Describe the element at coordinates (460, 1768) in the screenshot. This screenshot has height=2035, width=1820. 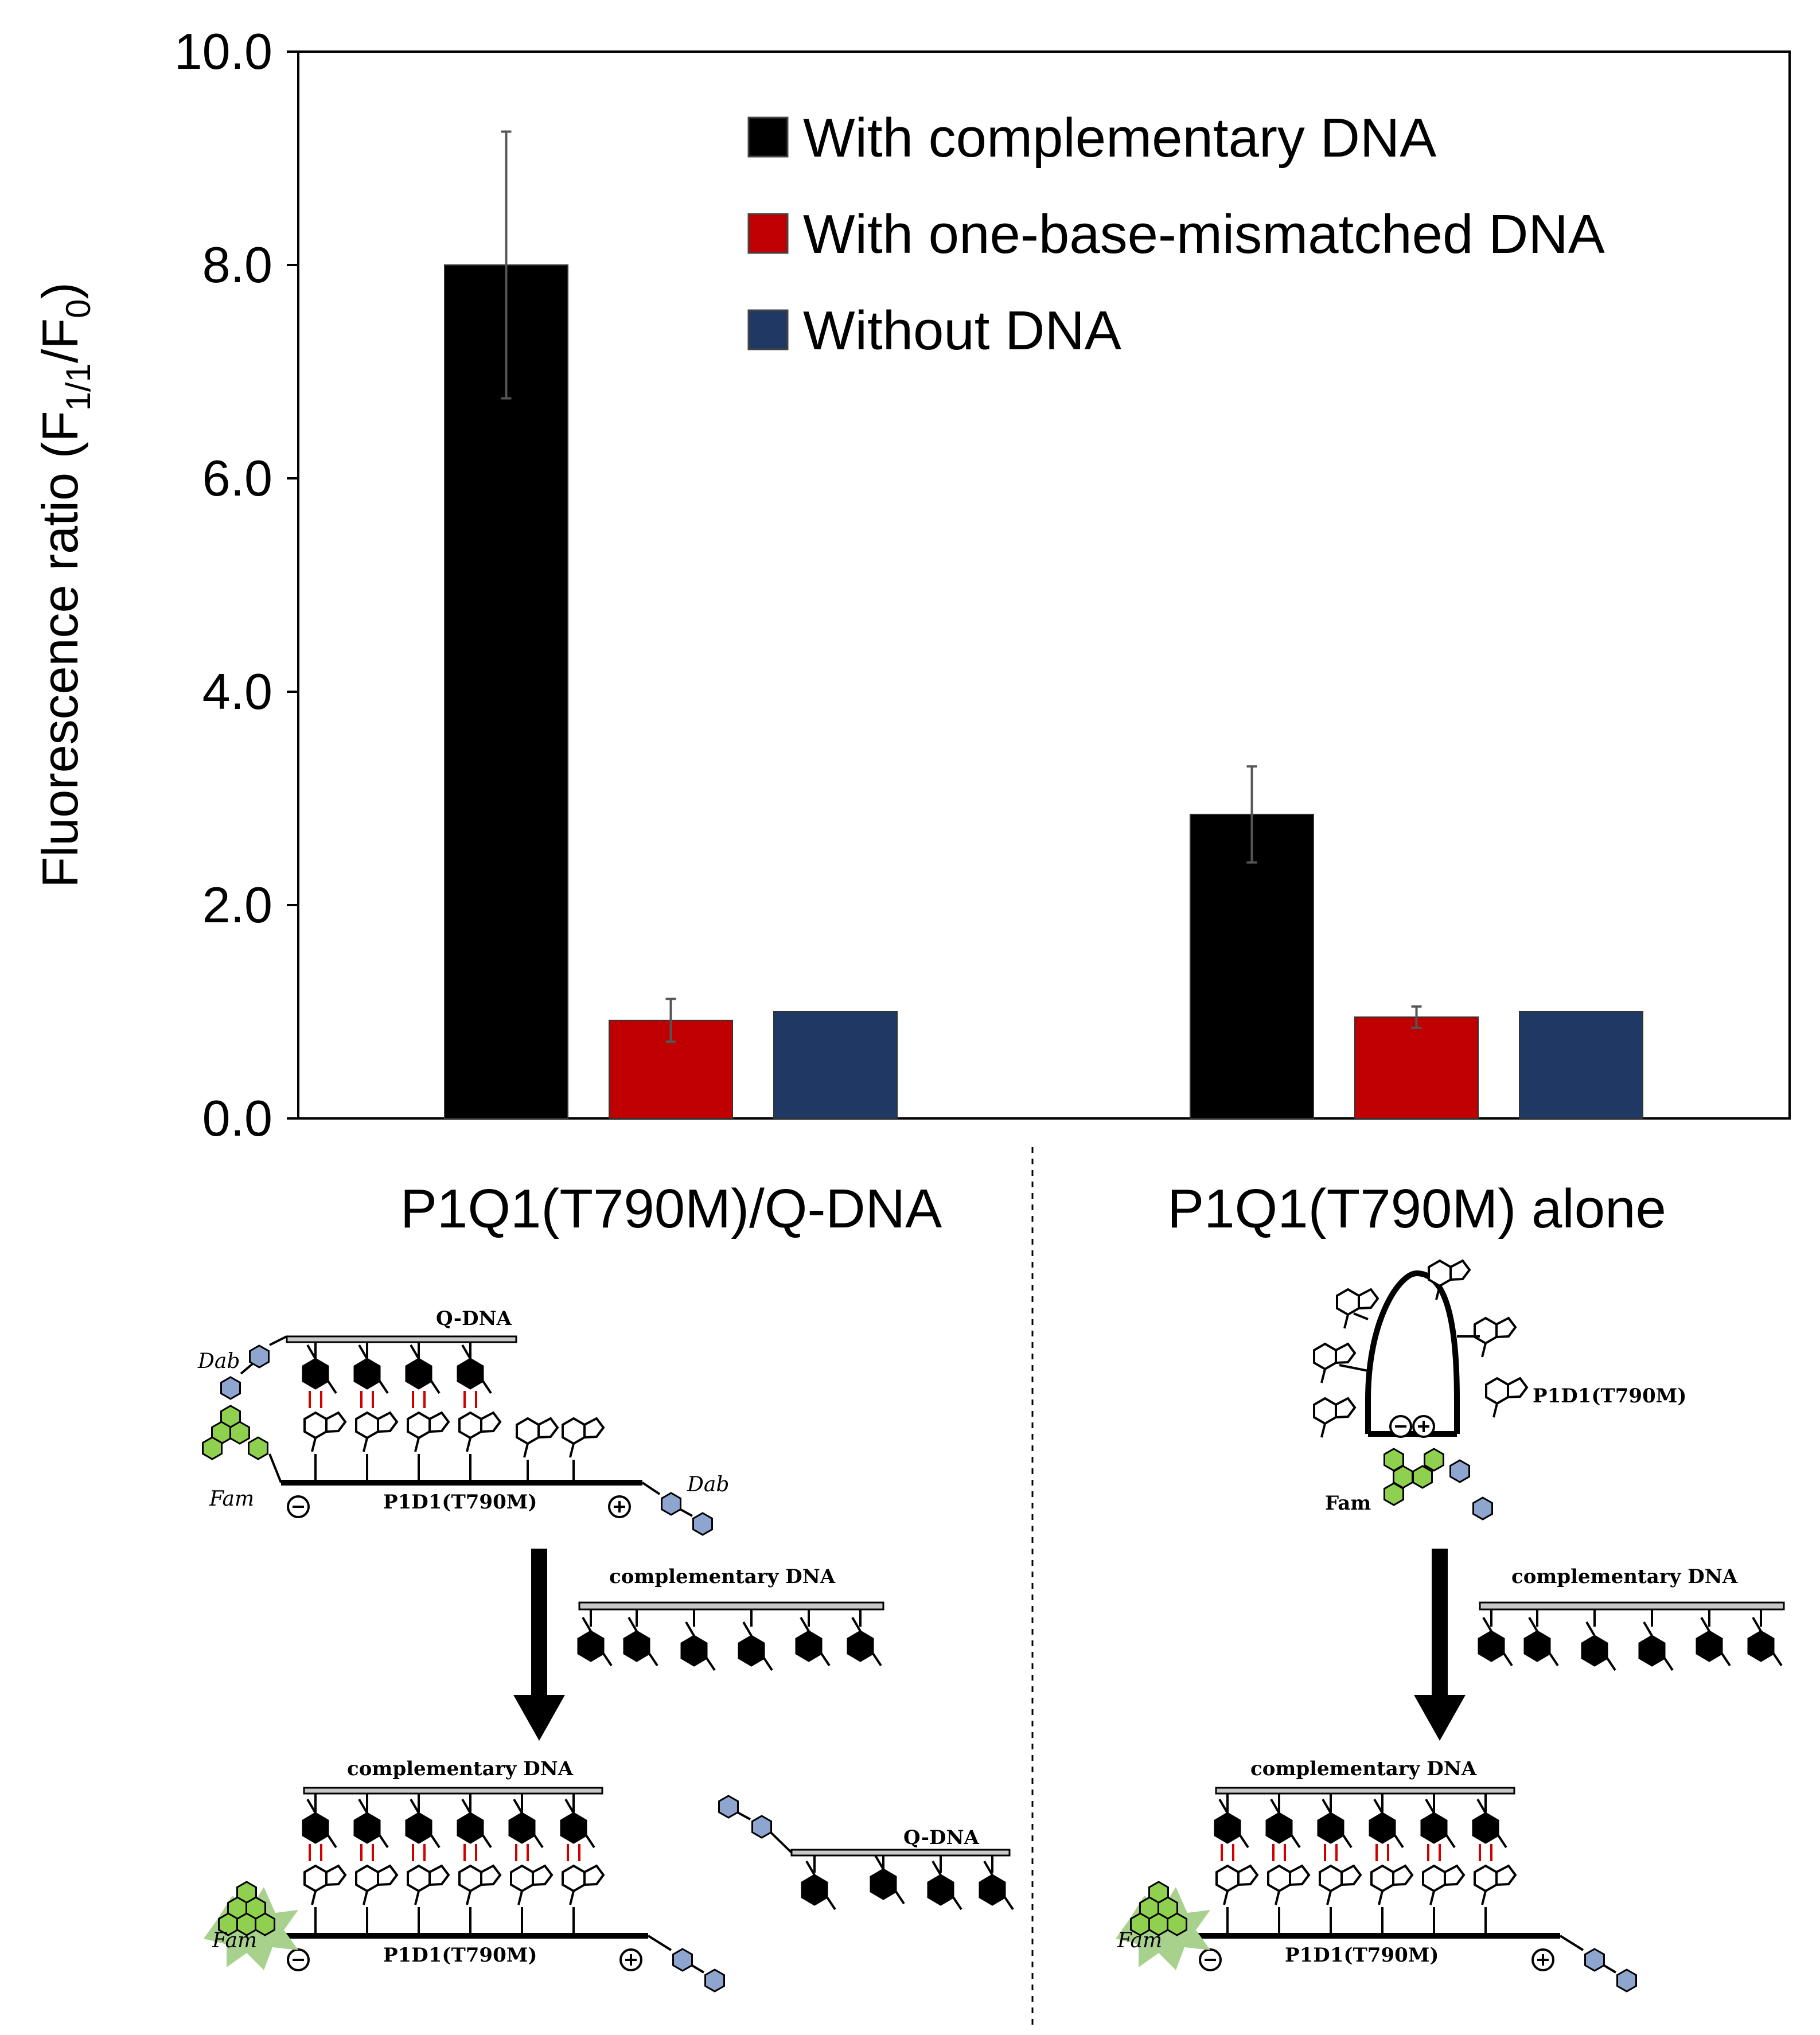
I see `label-complementary-dna-bottom: complementary DNA` at that location.